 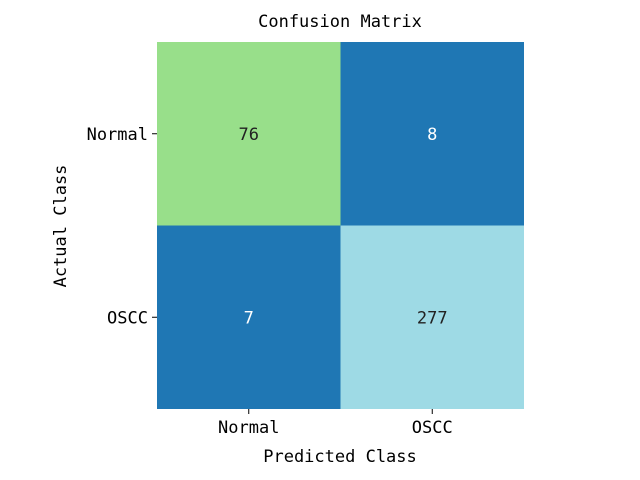 What do you see at coordinates (340, 22) in the screenshot?
I see `chart-title: Confusion Matrix` at bounding box center [340, 22].